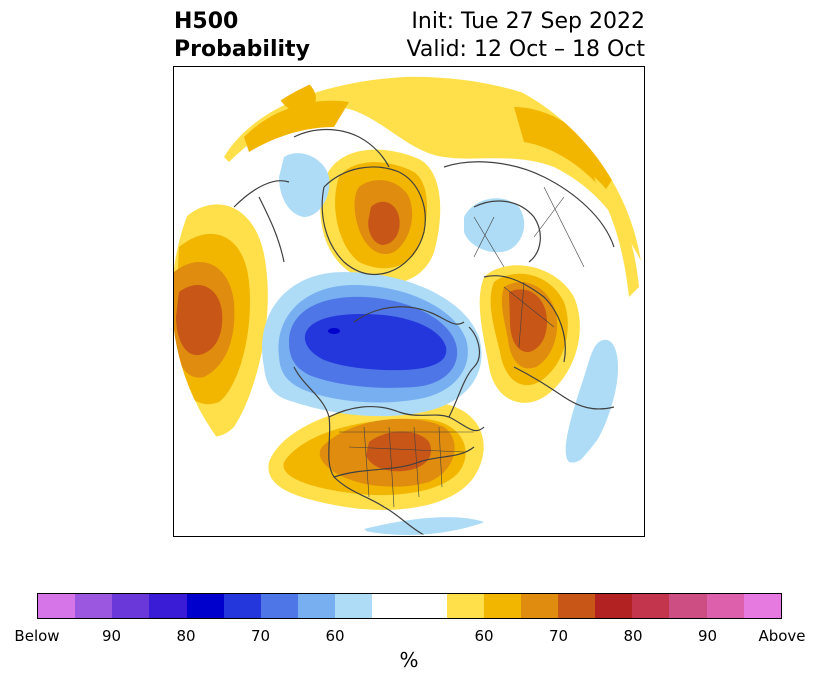 The width and height of the screenshot is (819, 686). I want to click on title-left: H500 Probability, so click(242, 36).